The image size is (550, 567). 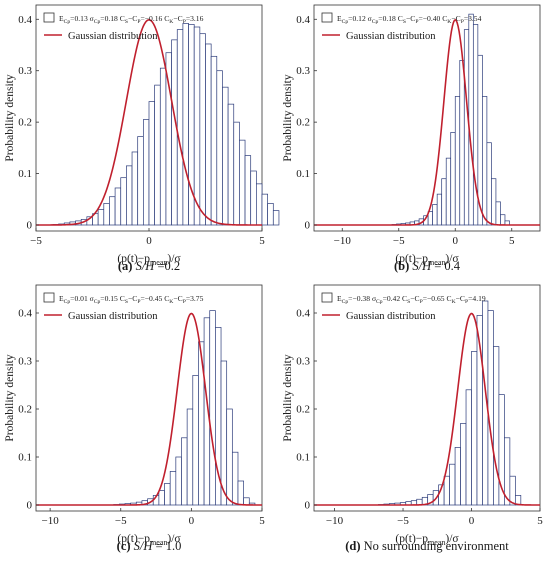 I want to click on subplot-caption-label: (b), so click(x=403, y=266).